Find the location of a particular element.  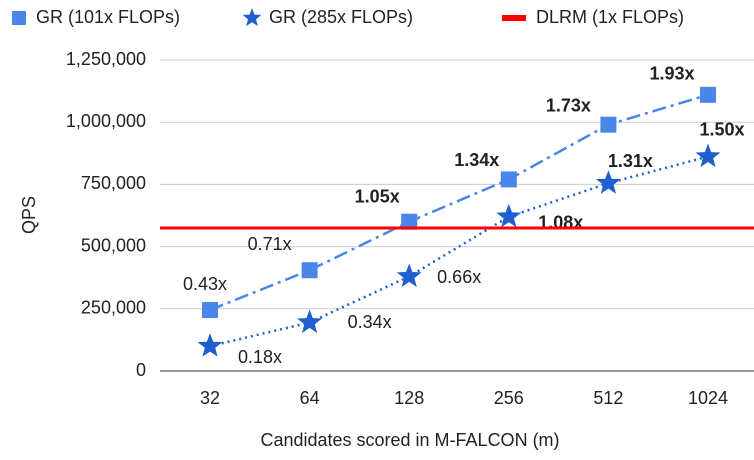

x-tick-label: 512 is located at coordinates (608, 398).